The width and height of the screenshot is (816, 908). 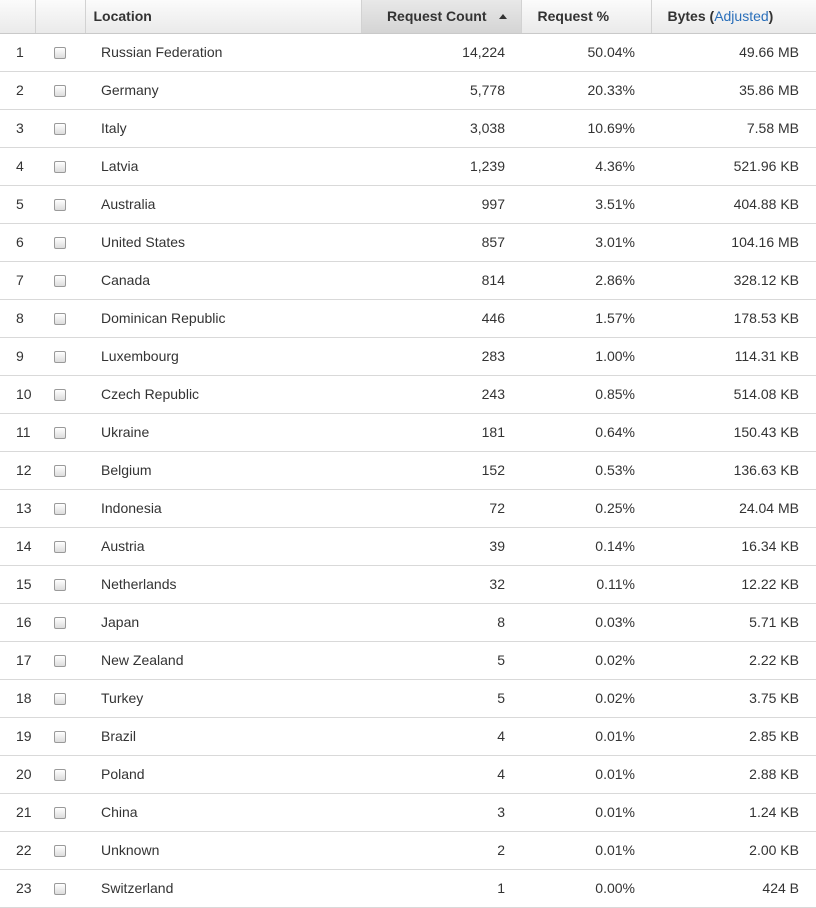 What do you see at coordinates (223, 622) in the screenshot?
I see `row-location: Japan` at bounding box center [223, 622].